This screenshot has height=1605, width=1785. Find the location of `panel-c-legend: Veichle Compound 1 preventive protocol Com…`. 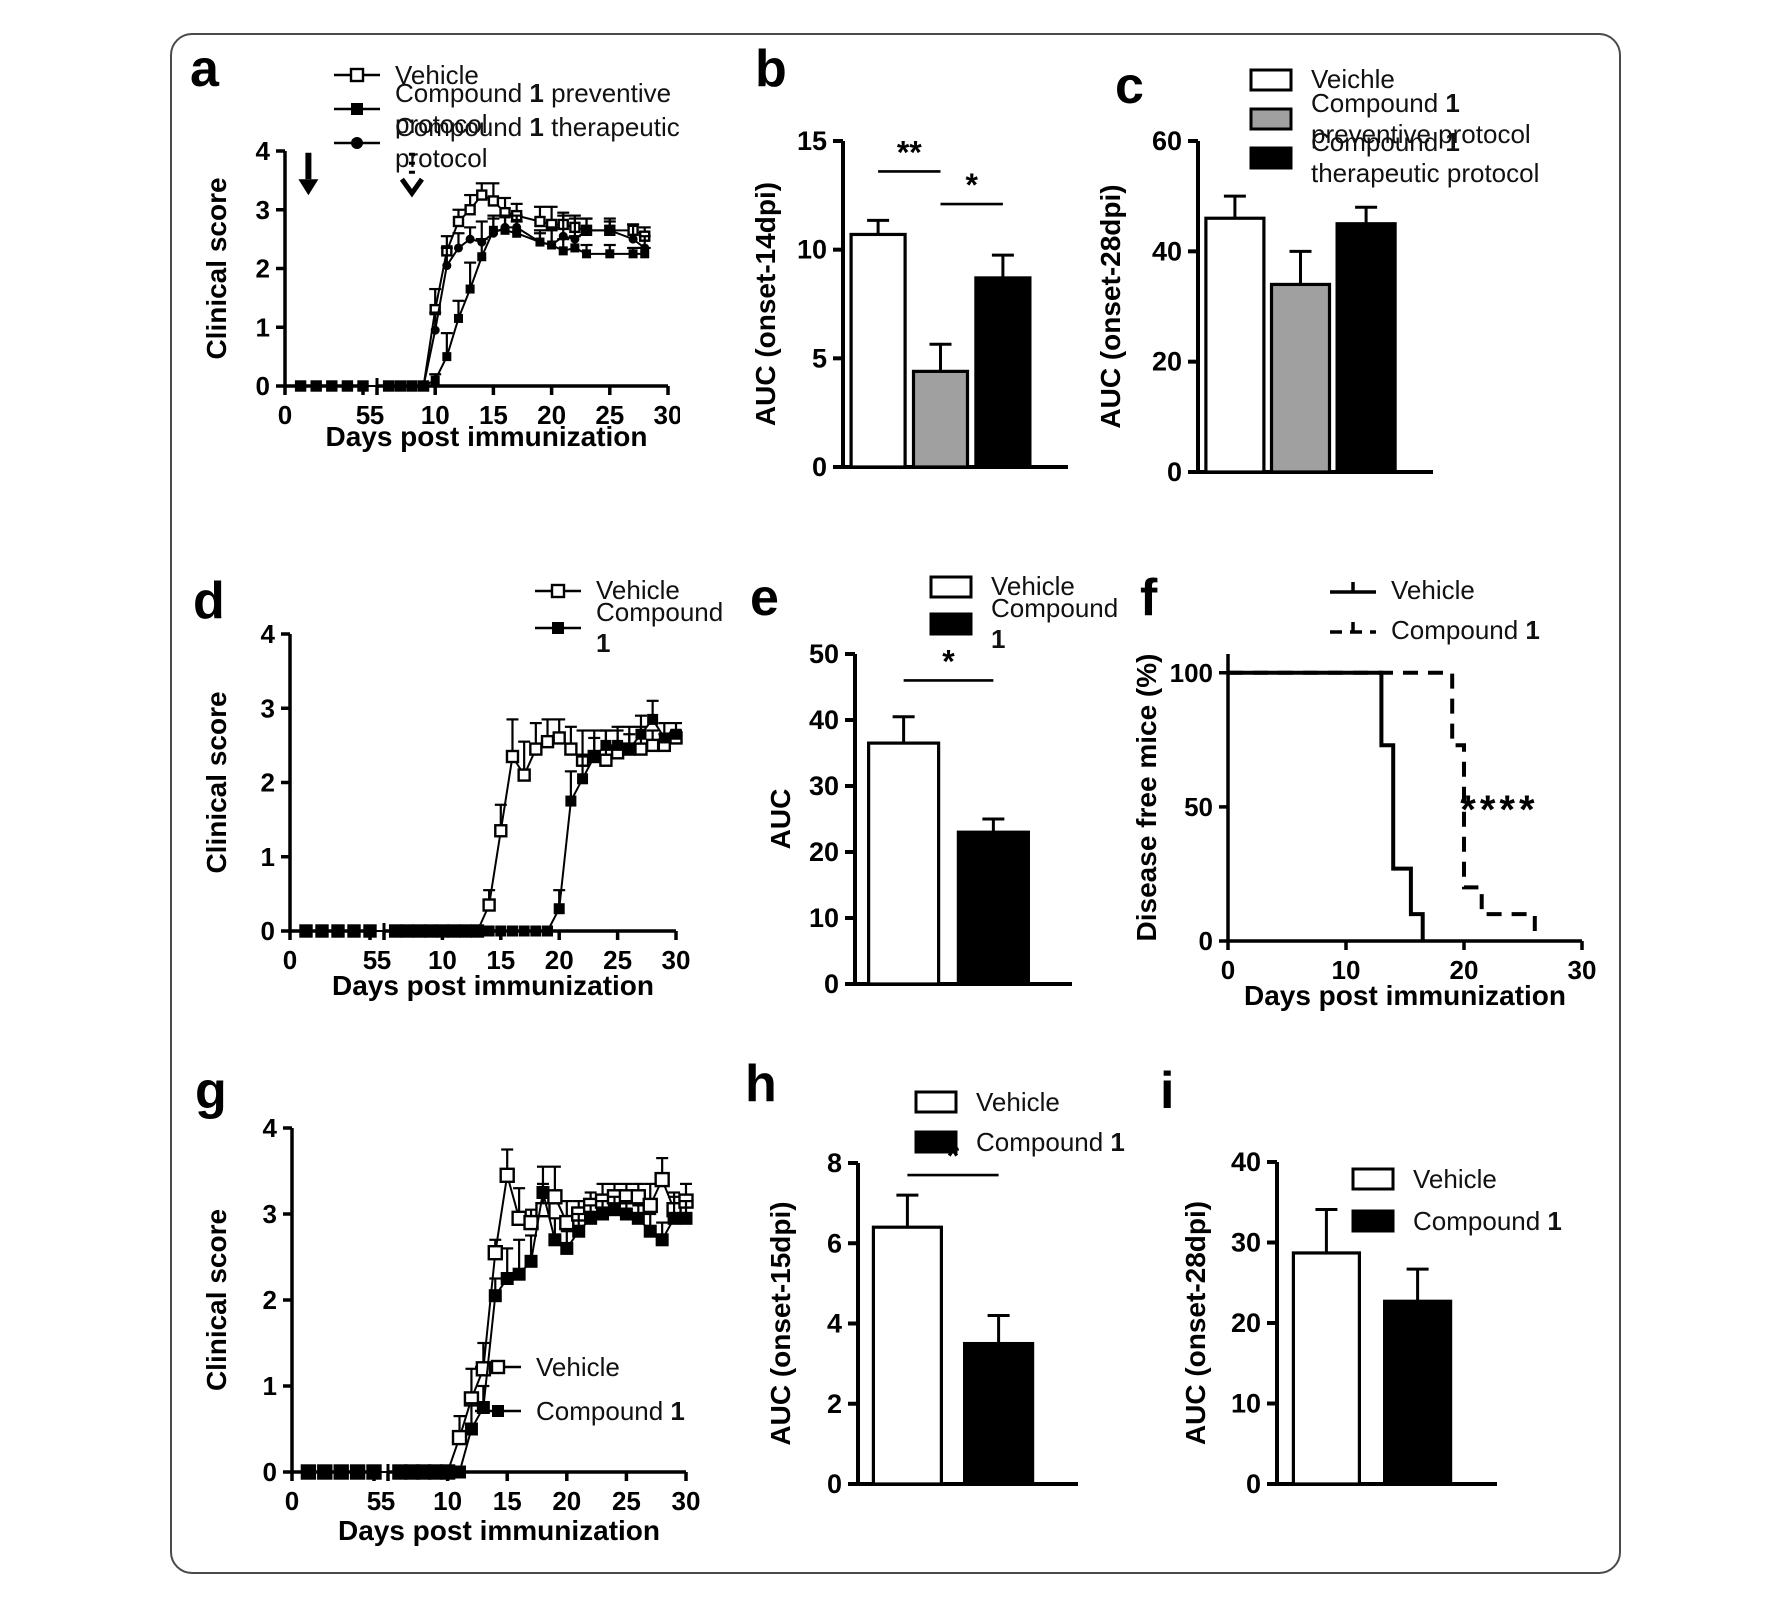

panel-c-legend: Veichle Compound 1 preventive protocol Com… is located at coordinates (1406, 124).